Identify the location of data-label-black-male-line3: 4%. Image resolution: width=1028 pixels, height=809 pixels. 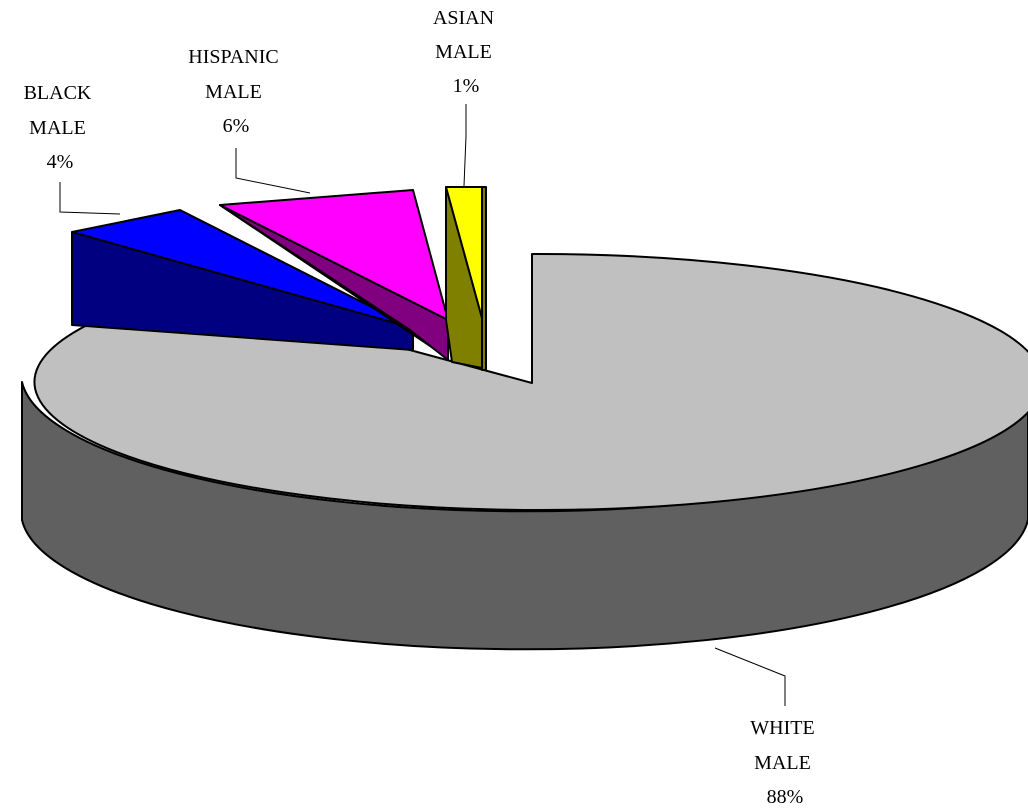
(60, 162).